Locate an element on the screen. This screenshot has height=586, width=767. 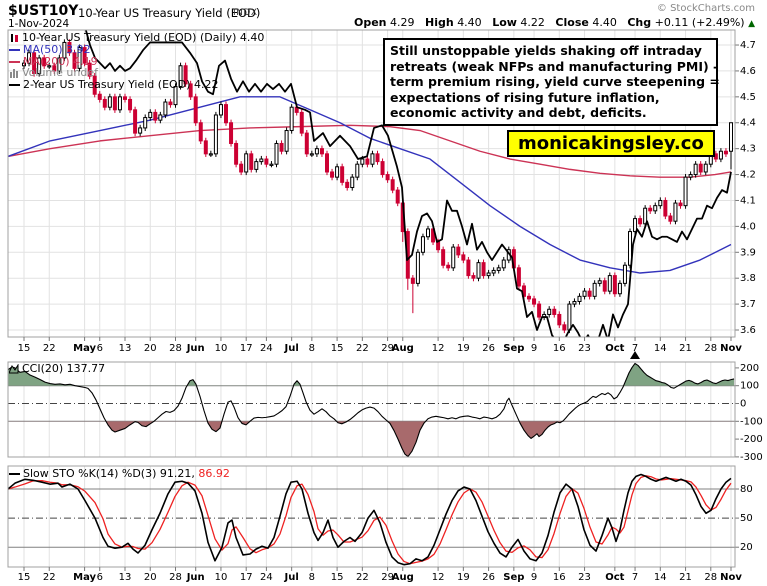
exchange-label: INDX is located at coordinates (245, 13).